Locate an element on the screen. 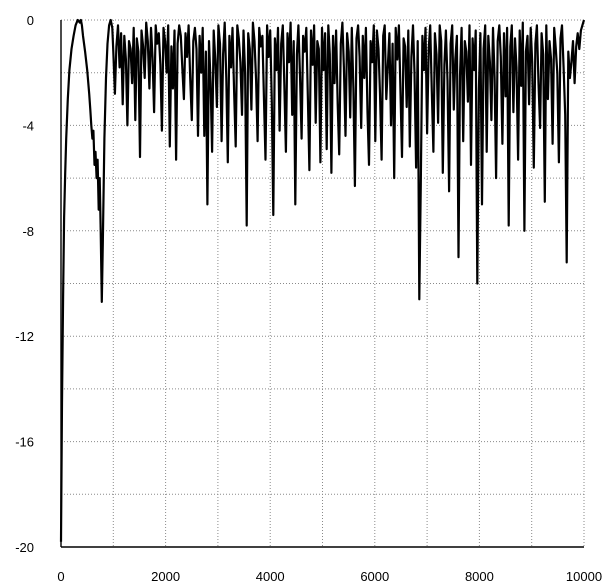  y-axis-tick-labels: 0 -4 -8 -12 -16 -20 is located at coordinates (24, 284).